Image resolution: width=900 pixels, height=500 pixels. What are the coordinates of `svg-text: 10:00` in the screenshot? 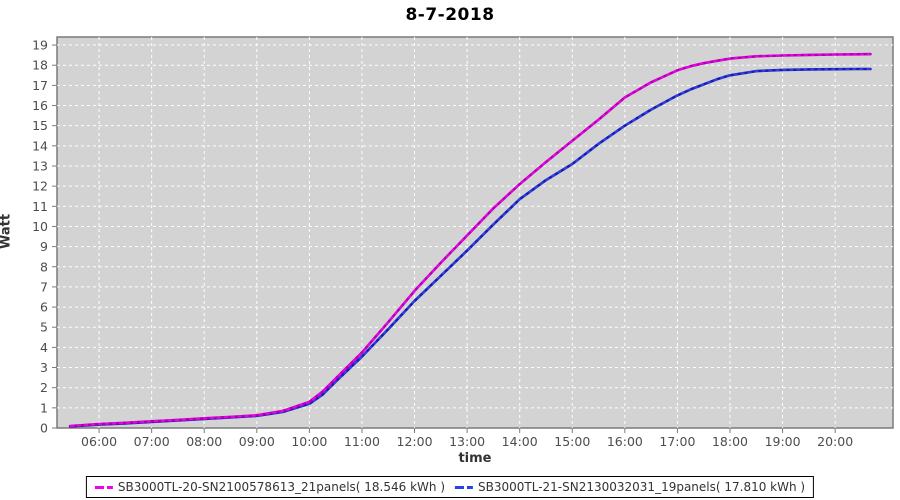 It's located at (309, 441).